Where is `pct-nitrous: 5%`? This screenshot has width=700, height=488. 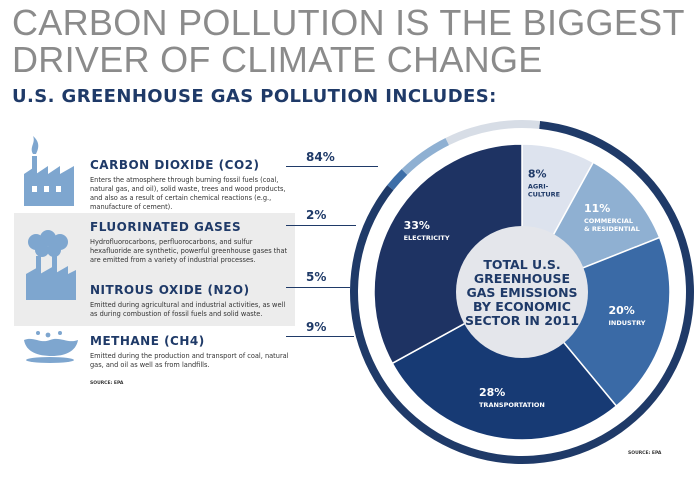 pct-nitrous: 5% is located at coordinates (316, 277).